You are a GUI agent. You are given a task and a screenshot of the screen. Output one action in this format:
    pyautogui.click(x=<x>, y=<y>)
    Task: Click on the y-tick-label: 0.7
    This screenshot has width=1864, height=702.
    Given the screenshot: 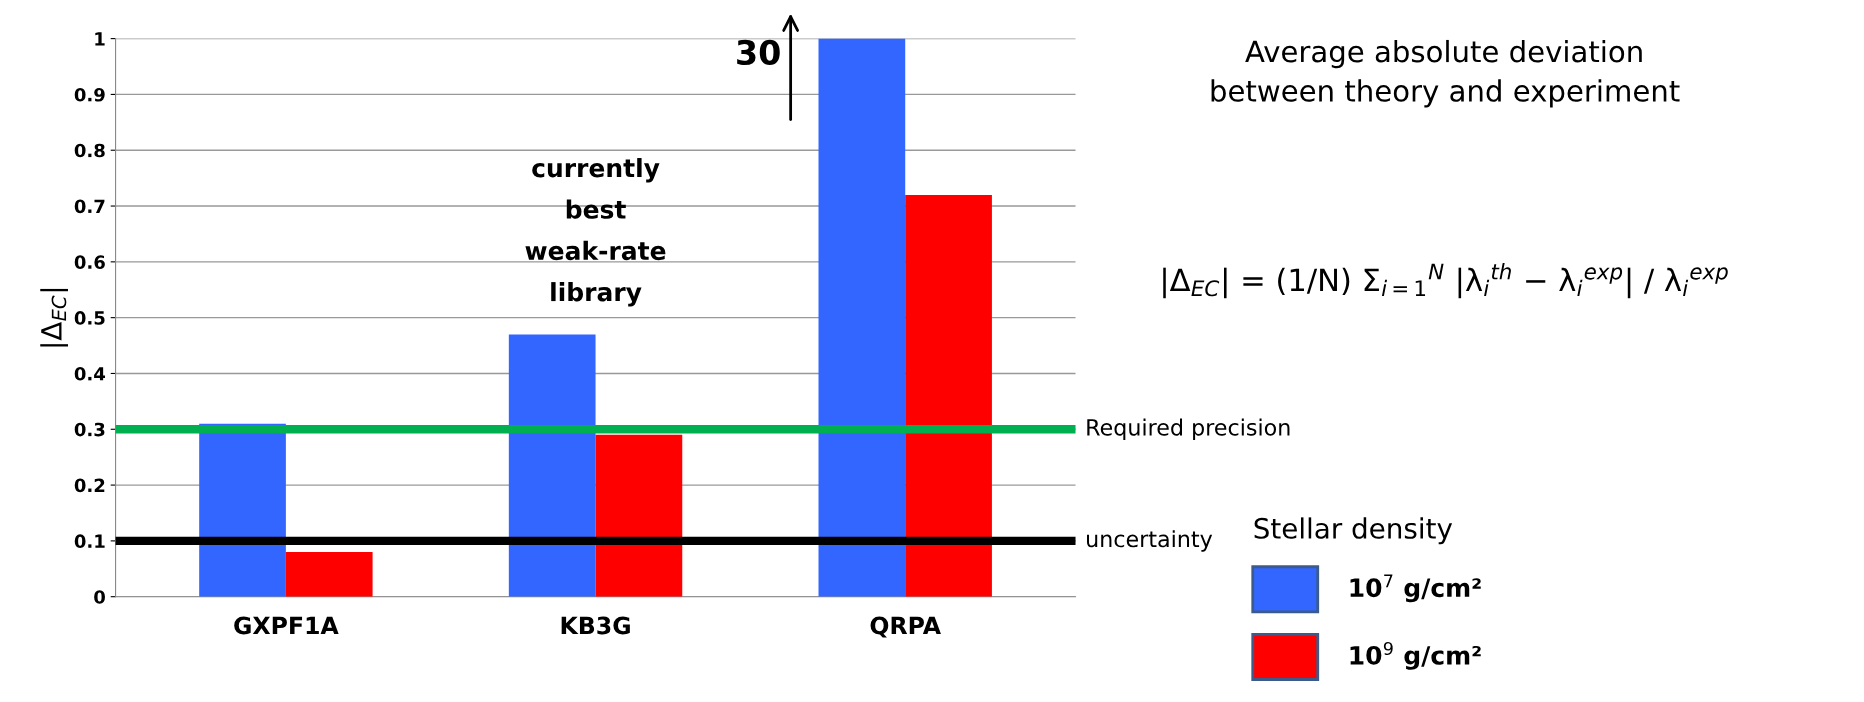 What is the action you would take?
    pyautogui.click(x=89, y=206)
    